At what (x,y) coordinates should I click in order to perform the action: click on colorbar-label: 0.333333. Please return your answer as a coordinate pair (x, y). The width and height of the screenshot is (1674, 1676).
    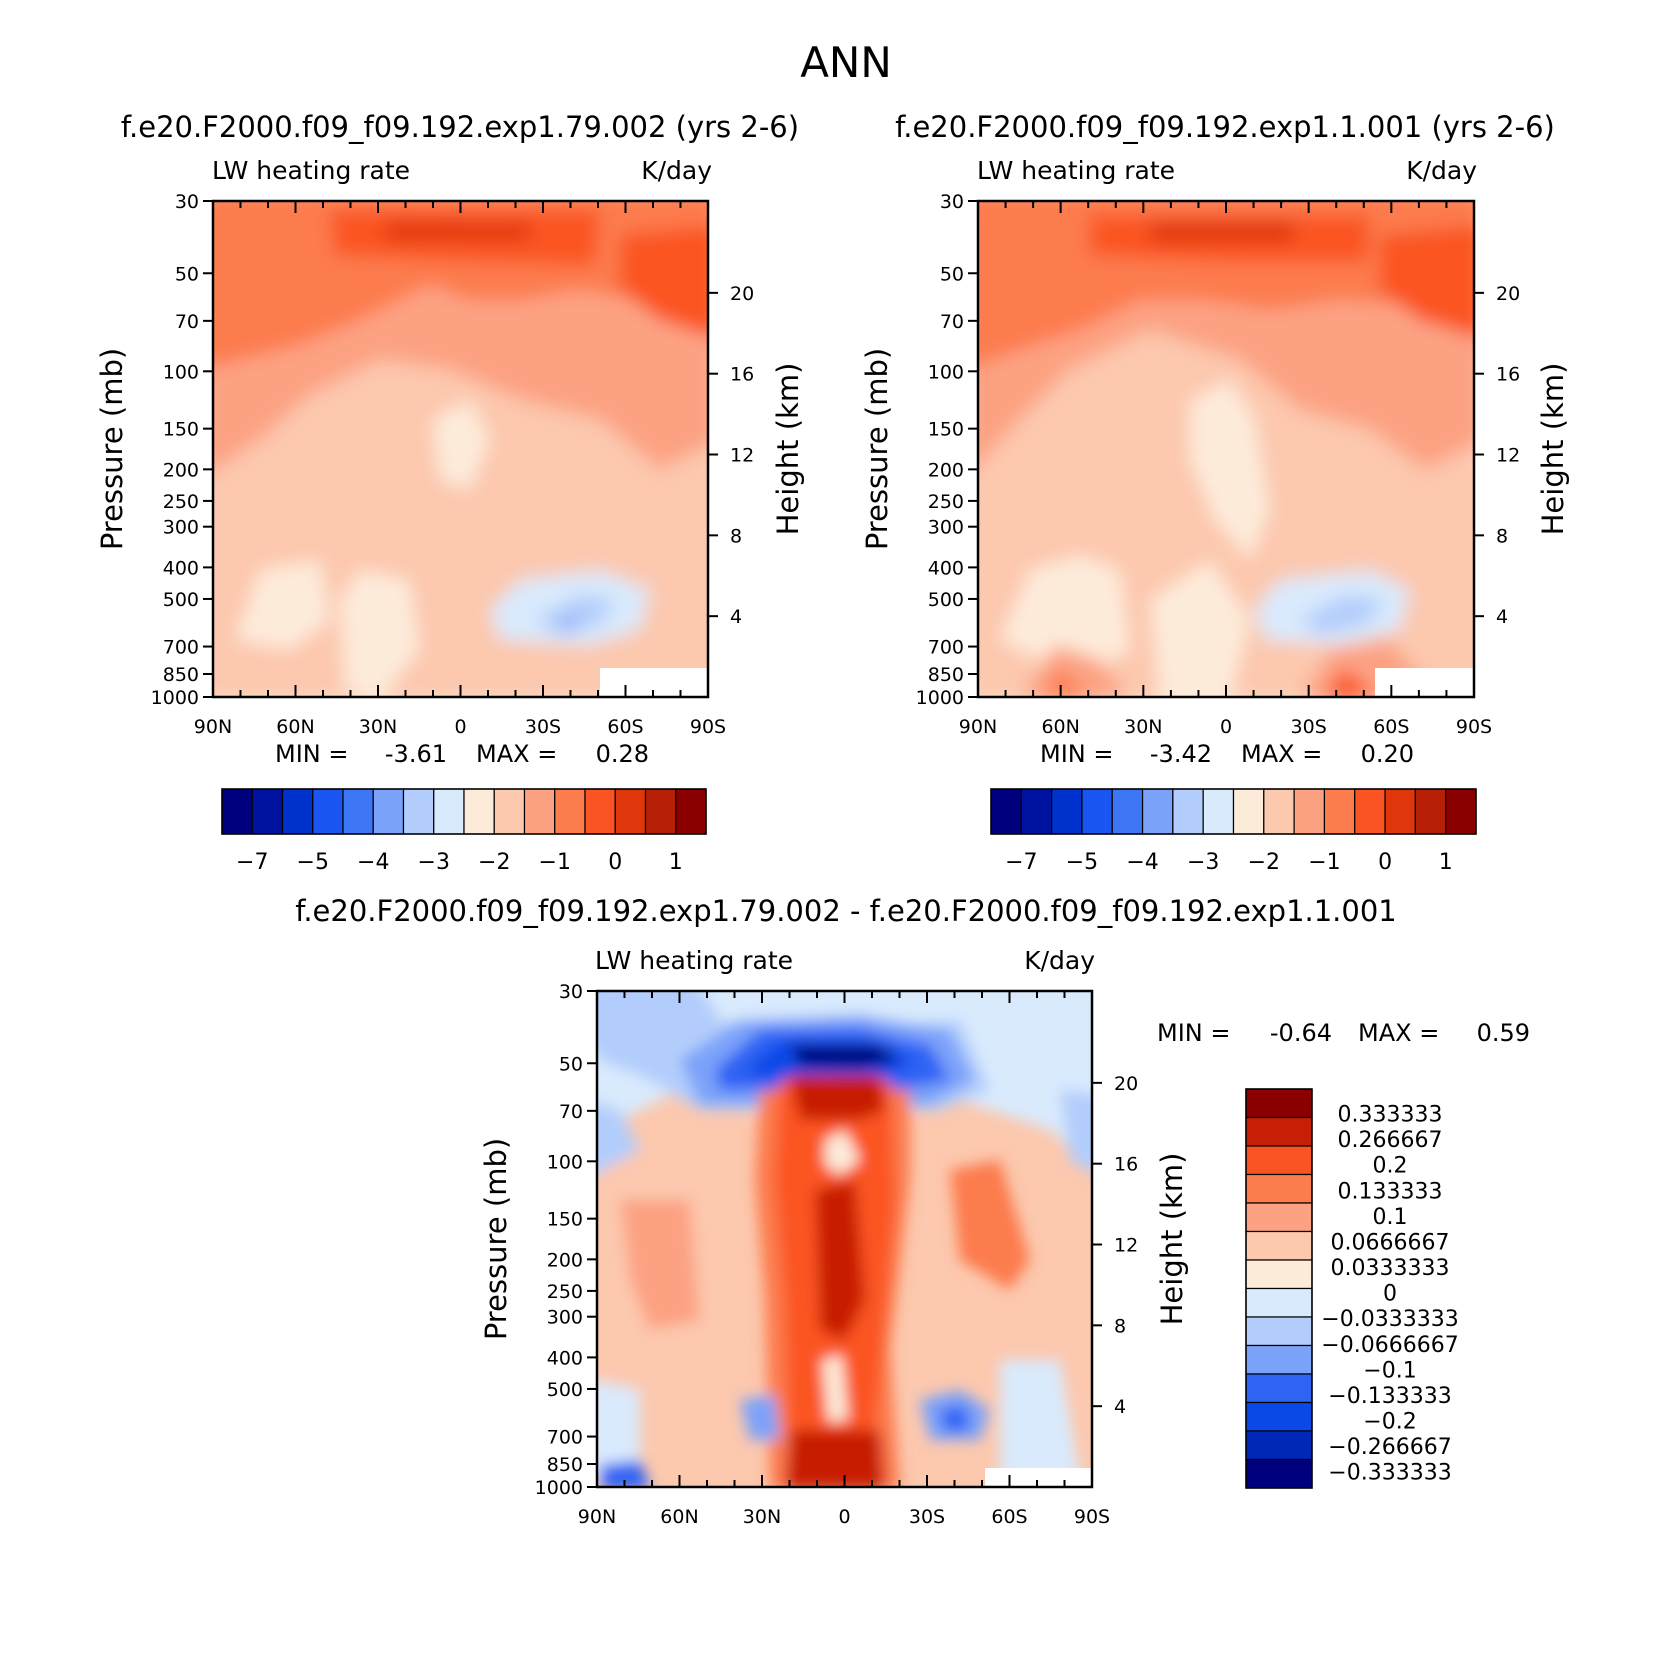
    Looking at the image, I should click on (1390, 1115).